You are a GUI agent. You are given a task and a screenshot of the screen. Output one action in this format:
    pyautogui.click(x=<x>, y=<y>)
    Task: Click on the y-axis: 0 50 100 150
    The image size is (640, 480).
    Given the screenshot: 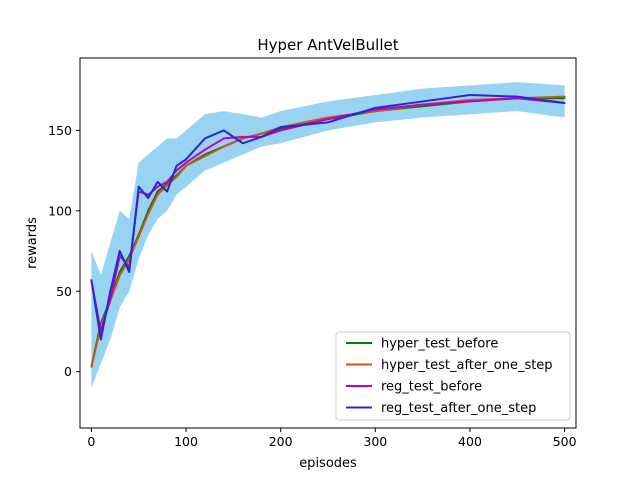 What is the action you would take?
    pyautogui.click(x=64, y=251)
    